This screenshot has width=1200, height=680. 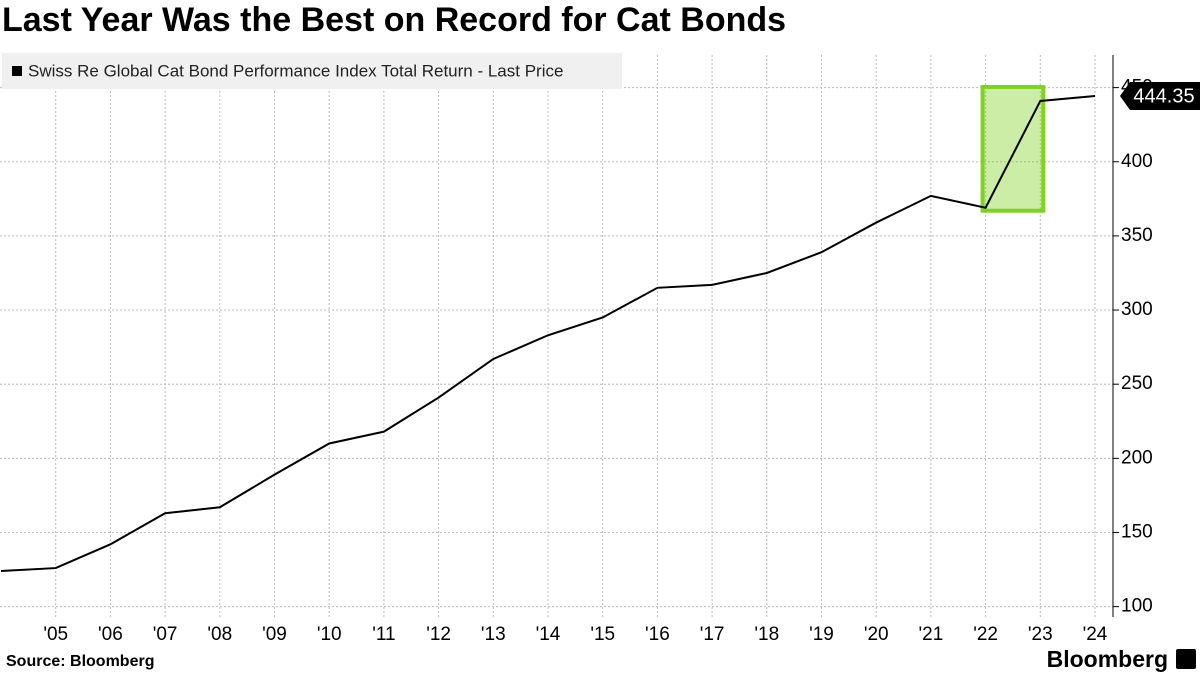 I want to click on x-tick-label: '19, so click(x=821, y=634).